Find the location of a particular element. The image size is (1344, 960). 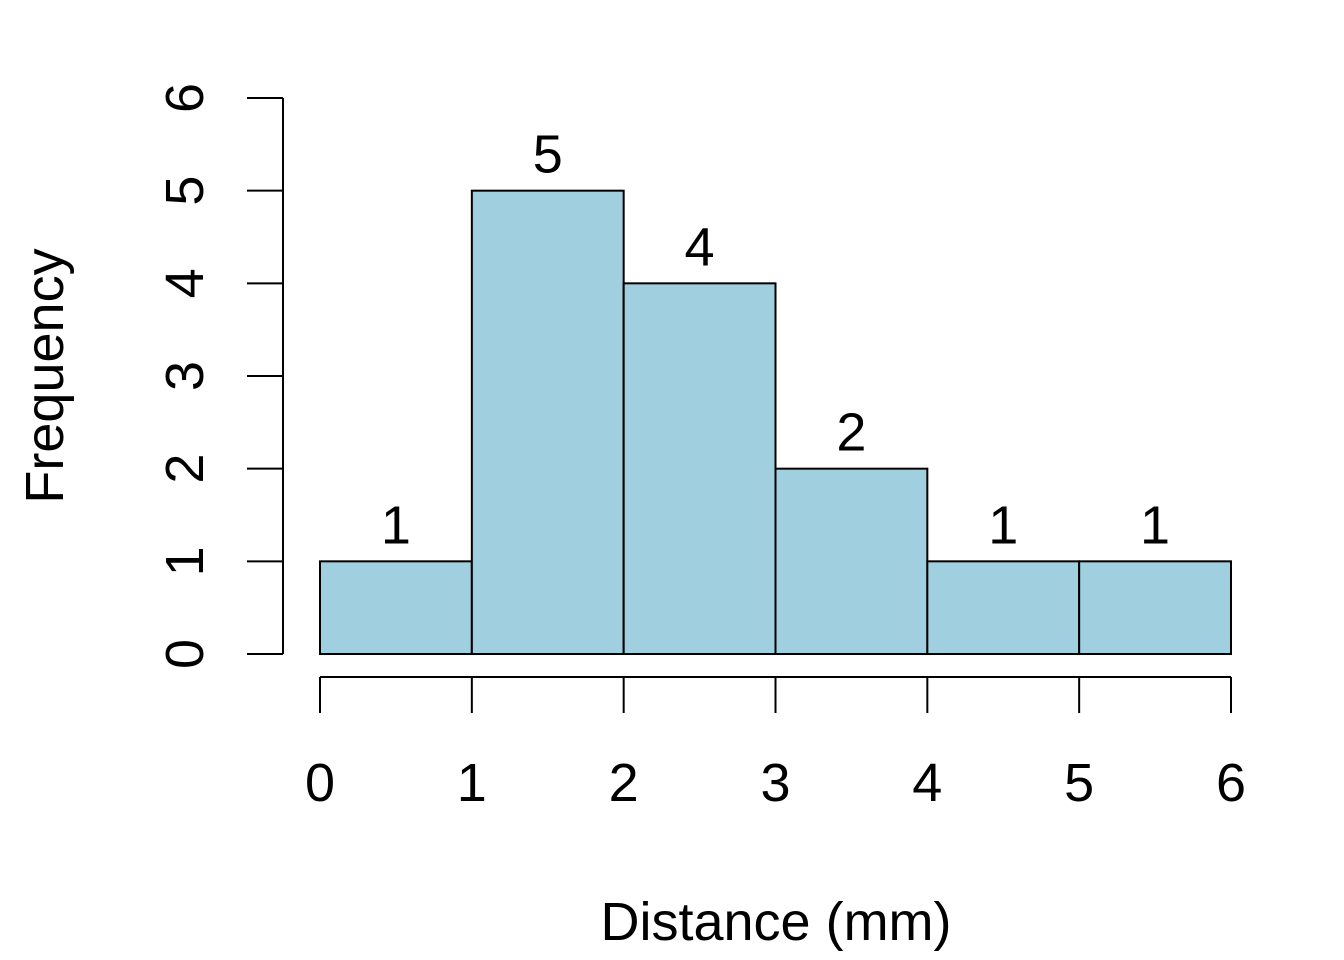

y-tick-label: 2 is located at coordinates (185, 469).